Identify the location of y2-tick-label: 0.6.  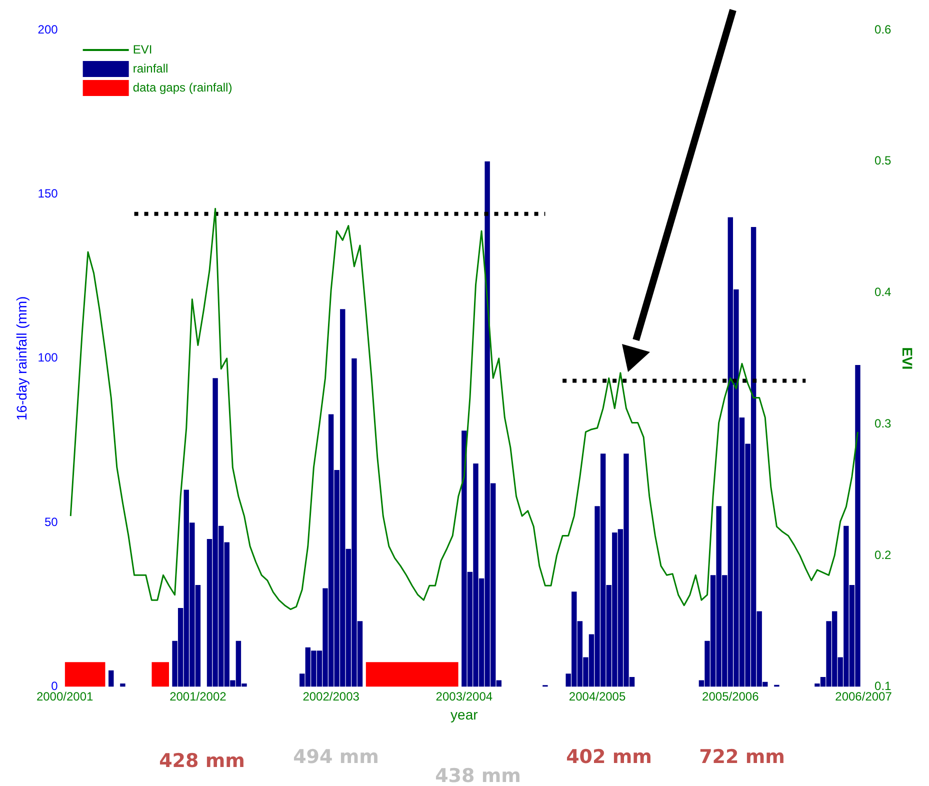
(883, 29).